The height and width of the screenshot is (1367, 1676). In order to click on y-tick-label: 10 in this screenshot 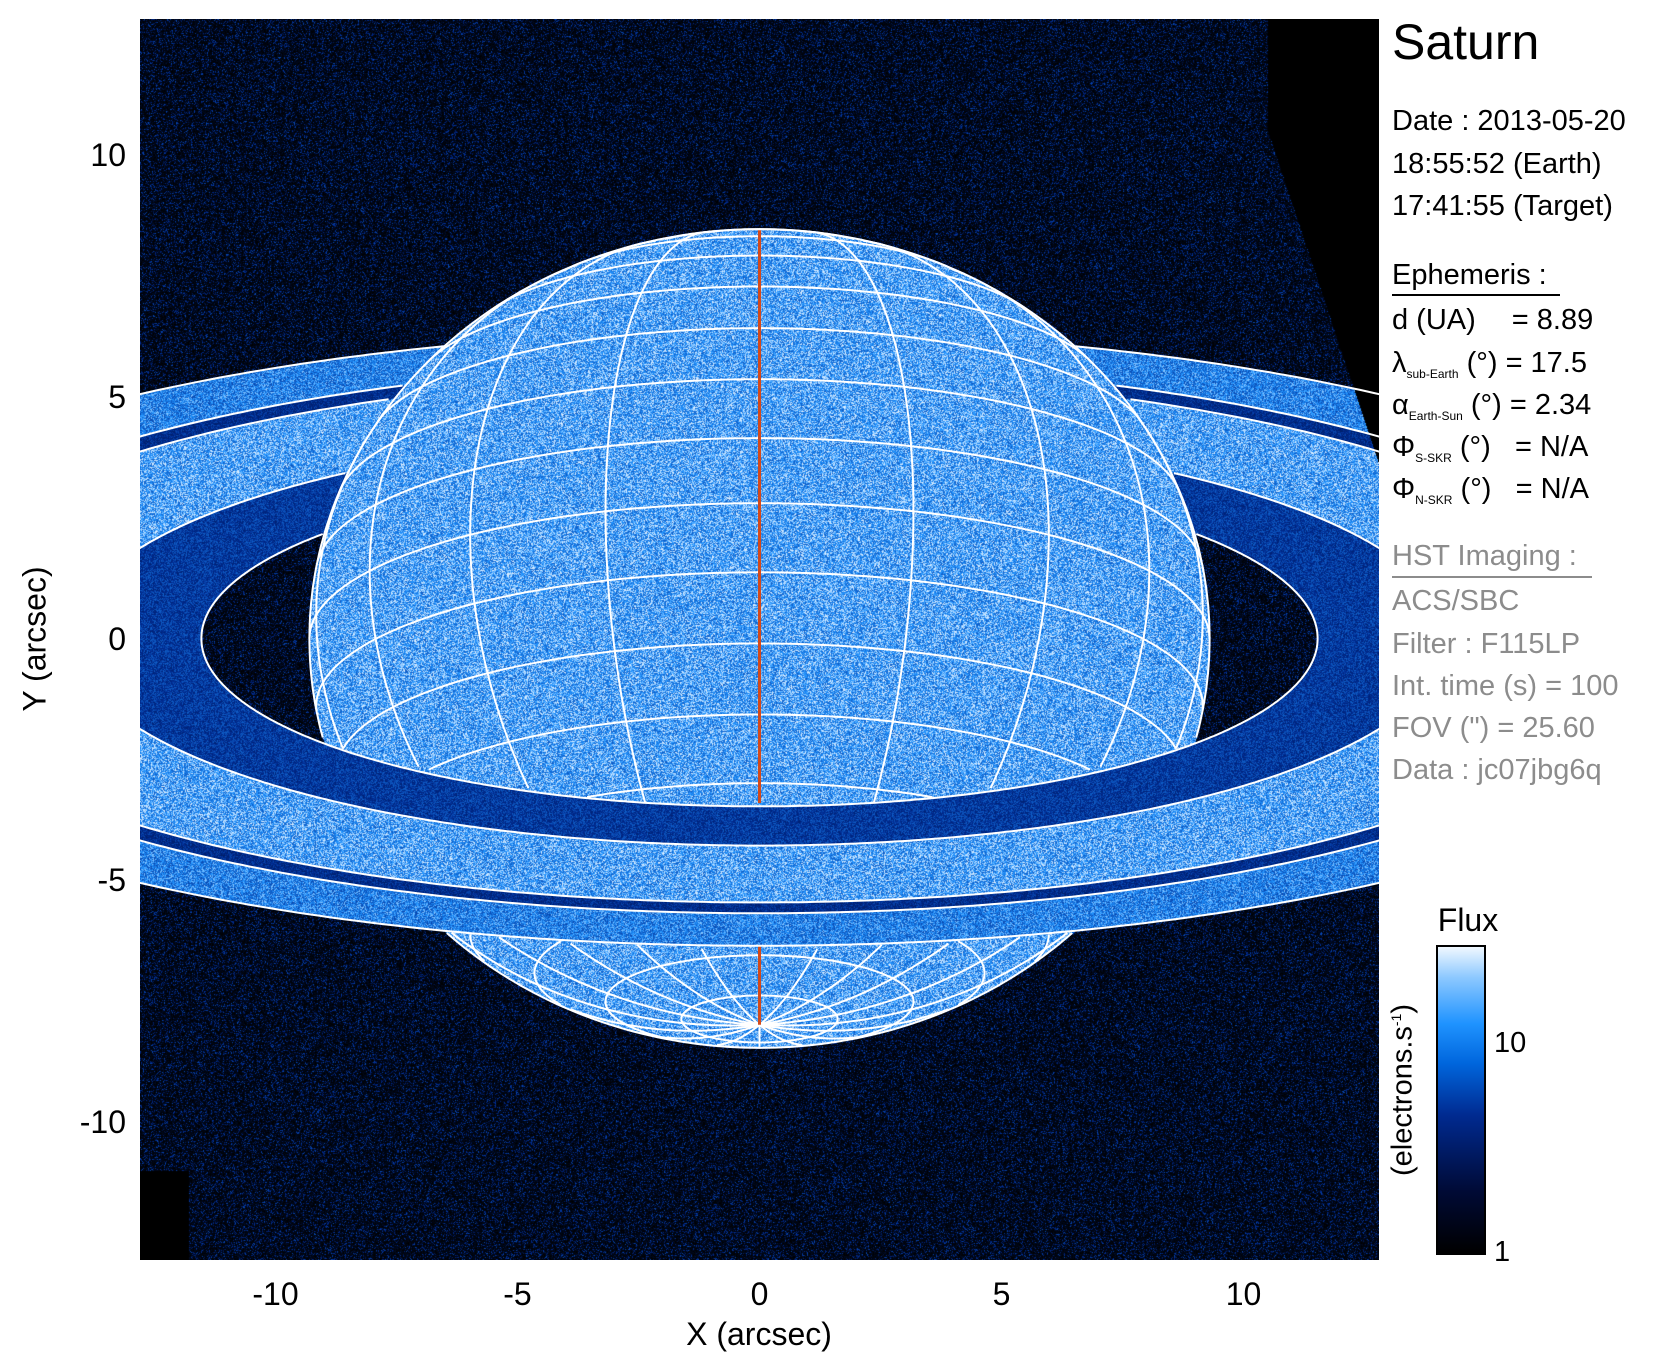, I will do `click(108, 155)`.